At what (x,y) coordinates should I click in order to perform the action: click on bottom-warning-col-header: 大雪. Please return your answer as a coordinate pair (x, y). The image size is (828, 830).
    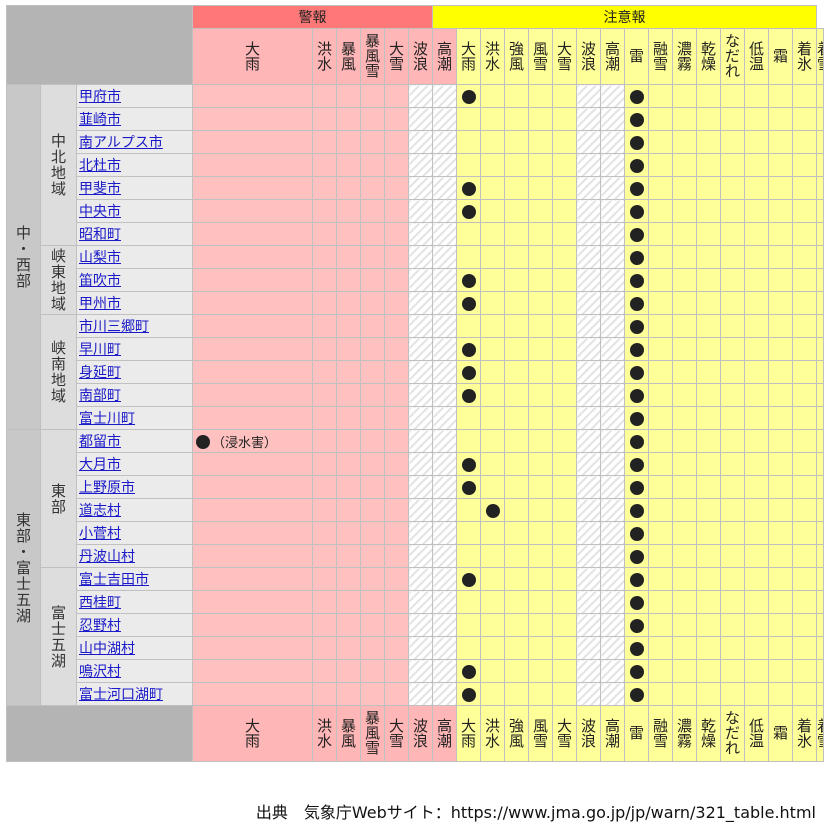
    Looking at the image, I should click on (397, 733).